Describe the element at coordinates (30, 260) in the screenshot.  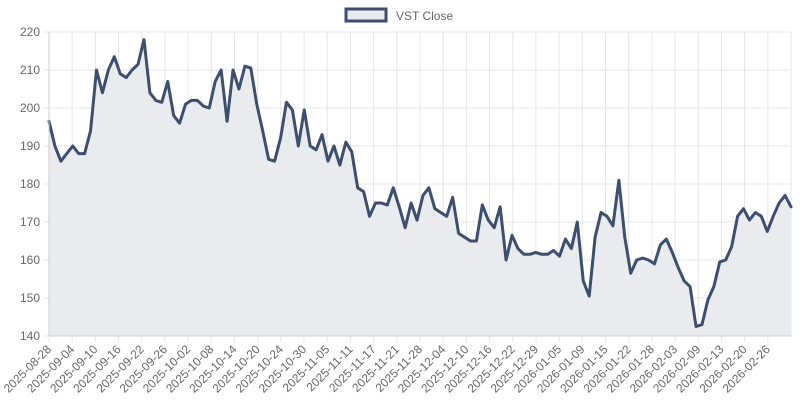
I see `y-tick-label-160: 160` at that location.